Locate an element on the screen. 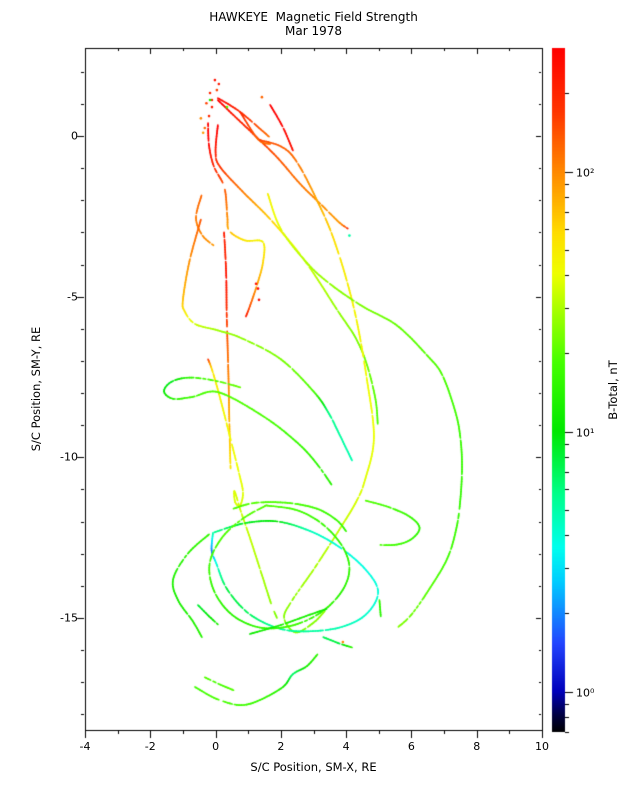 The width and height of the screenshot is (637, 808). x-tick-label: 10 is located at coordinates (542, 746).